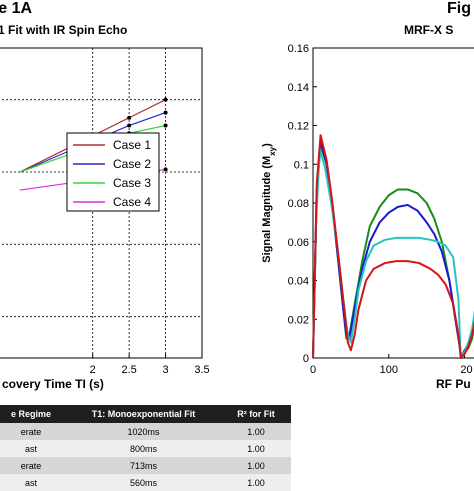  Describe the element at coordinates (298, 88) in the screenshot. I see `y-tick-label: 0.14` at that location.